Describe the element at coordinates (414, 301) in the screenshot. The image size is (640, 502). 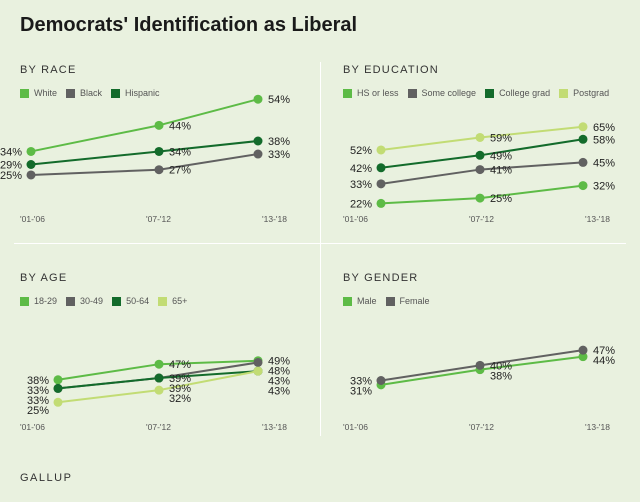
I see `legend-label: Female` at that location.